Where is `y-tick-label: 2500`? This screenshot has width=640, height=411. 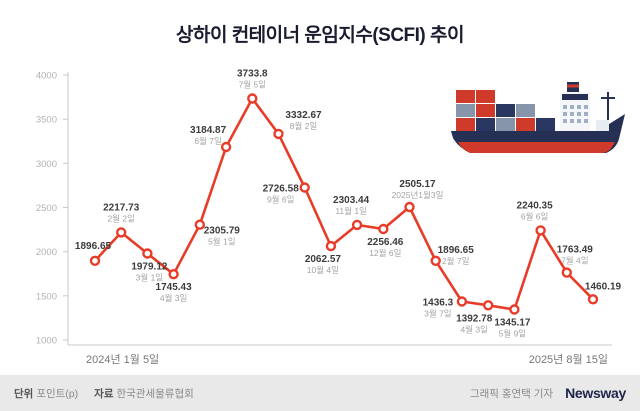
y-tick-label: 2500 is located at coordinates (46, 208).